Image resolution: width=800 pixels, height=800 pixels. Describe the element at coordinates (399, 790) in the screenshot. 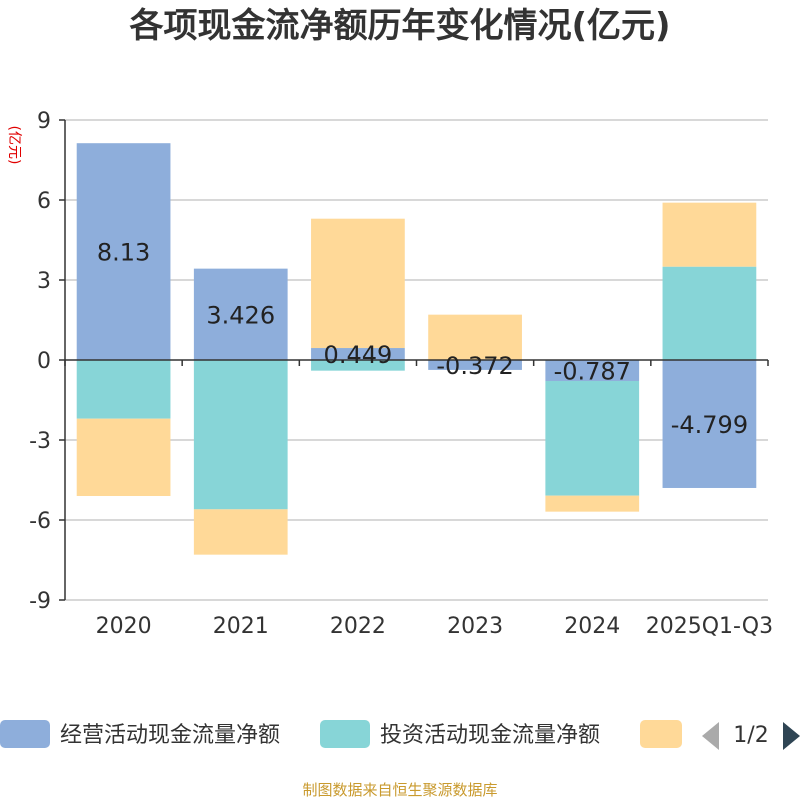

I see `data-source-note: 制图数据来自恒生聚源数据库` at that location.